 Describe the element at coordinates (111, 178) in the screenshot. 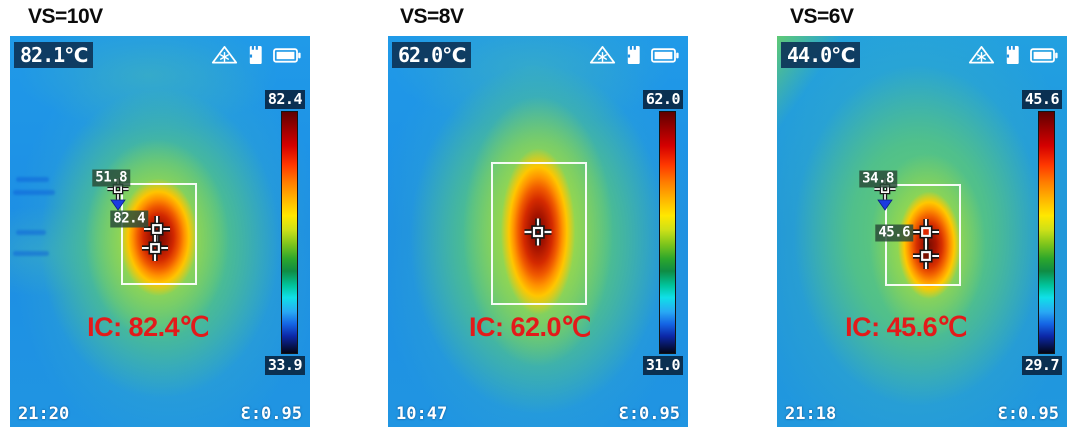

I see `aux-marker-temp-label: 51.8` at that location.